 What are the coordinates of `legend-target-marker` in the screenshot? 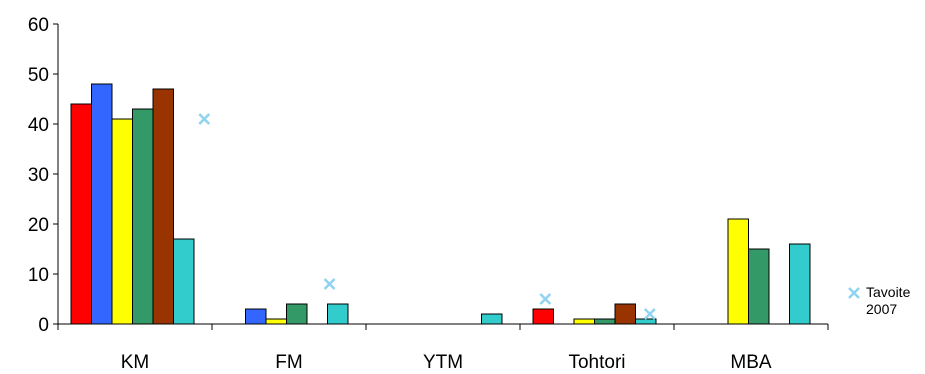 It's located at (854, 293).